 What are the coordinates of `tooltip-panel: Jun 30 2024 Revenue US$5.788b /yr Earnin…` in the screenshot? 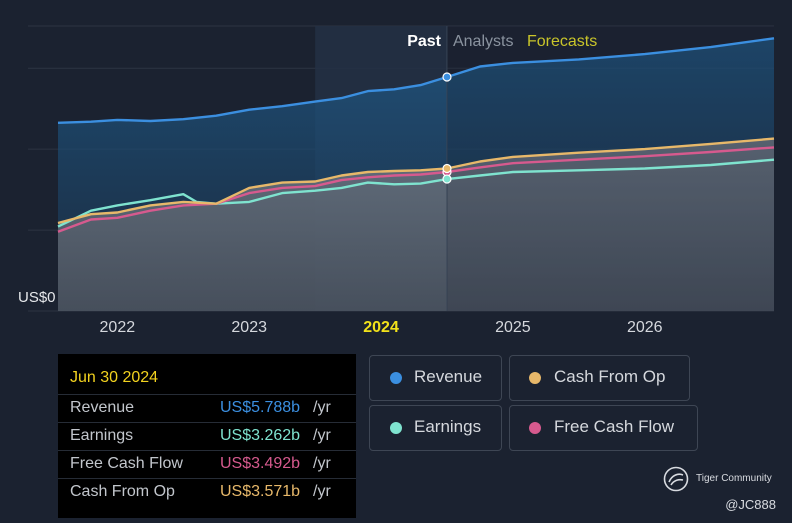 It's located at (207, 436).